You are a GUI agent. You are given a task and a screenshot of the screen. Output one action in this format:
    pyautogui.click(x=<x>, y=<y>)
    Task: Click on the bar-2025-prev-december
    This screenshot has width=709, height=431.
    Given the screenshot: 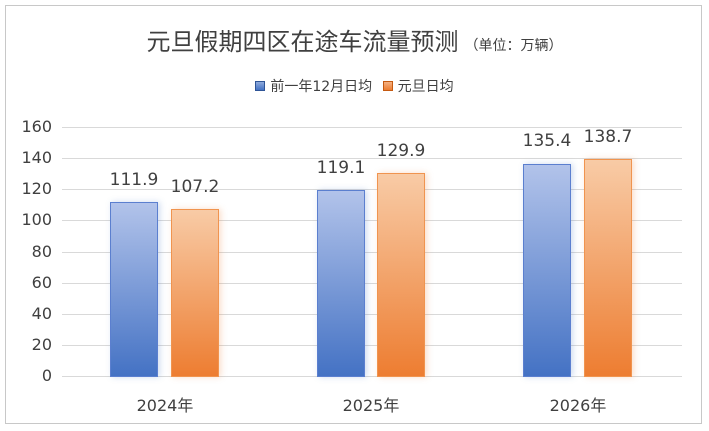 What is the action you would take?
    pyautogui.click(x=341, y=283)
    